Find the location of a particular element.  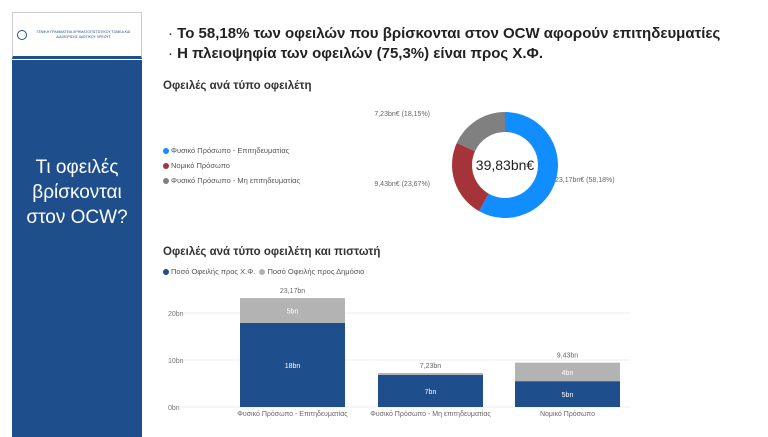

bar-value-label: 7bn is located at coordinates (431, 392).